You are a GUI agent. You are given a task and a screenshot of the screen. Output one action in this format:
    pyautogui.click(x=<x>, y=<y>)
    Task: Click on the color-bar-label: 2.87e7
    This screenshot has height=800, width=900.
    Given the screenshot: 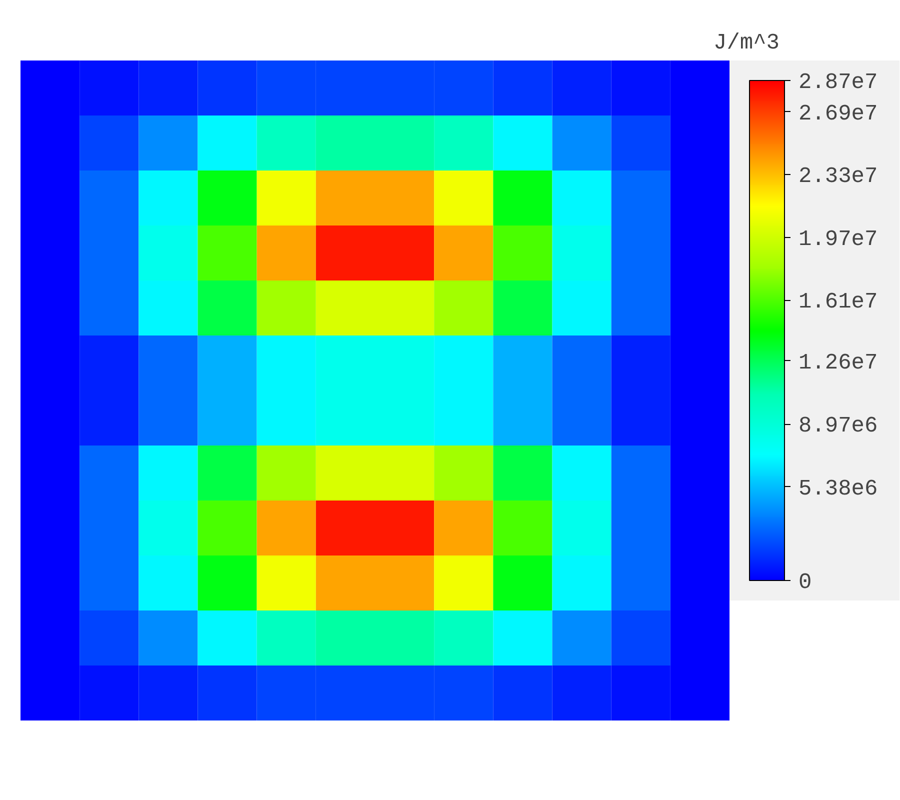 What is the action you would take?
    pyautogui.click(x=838, y=82)
    